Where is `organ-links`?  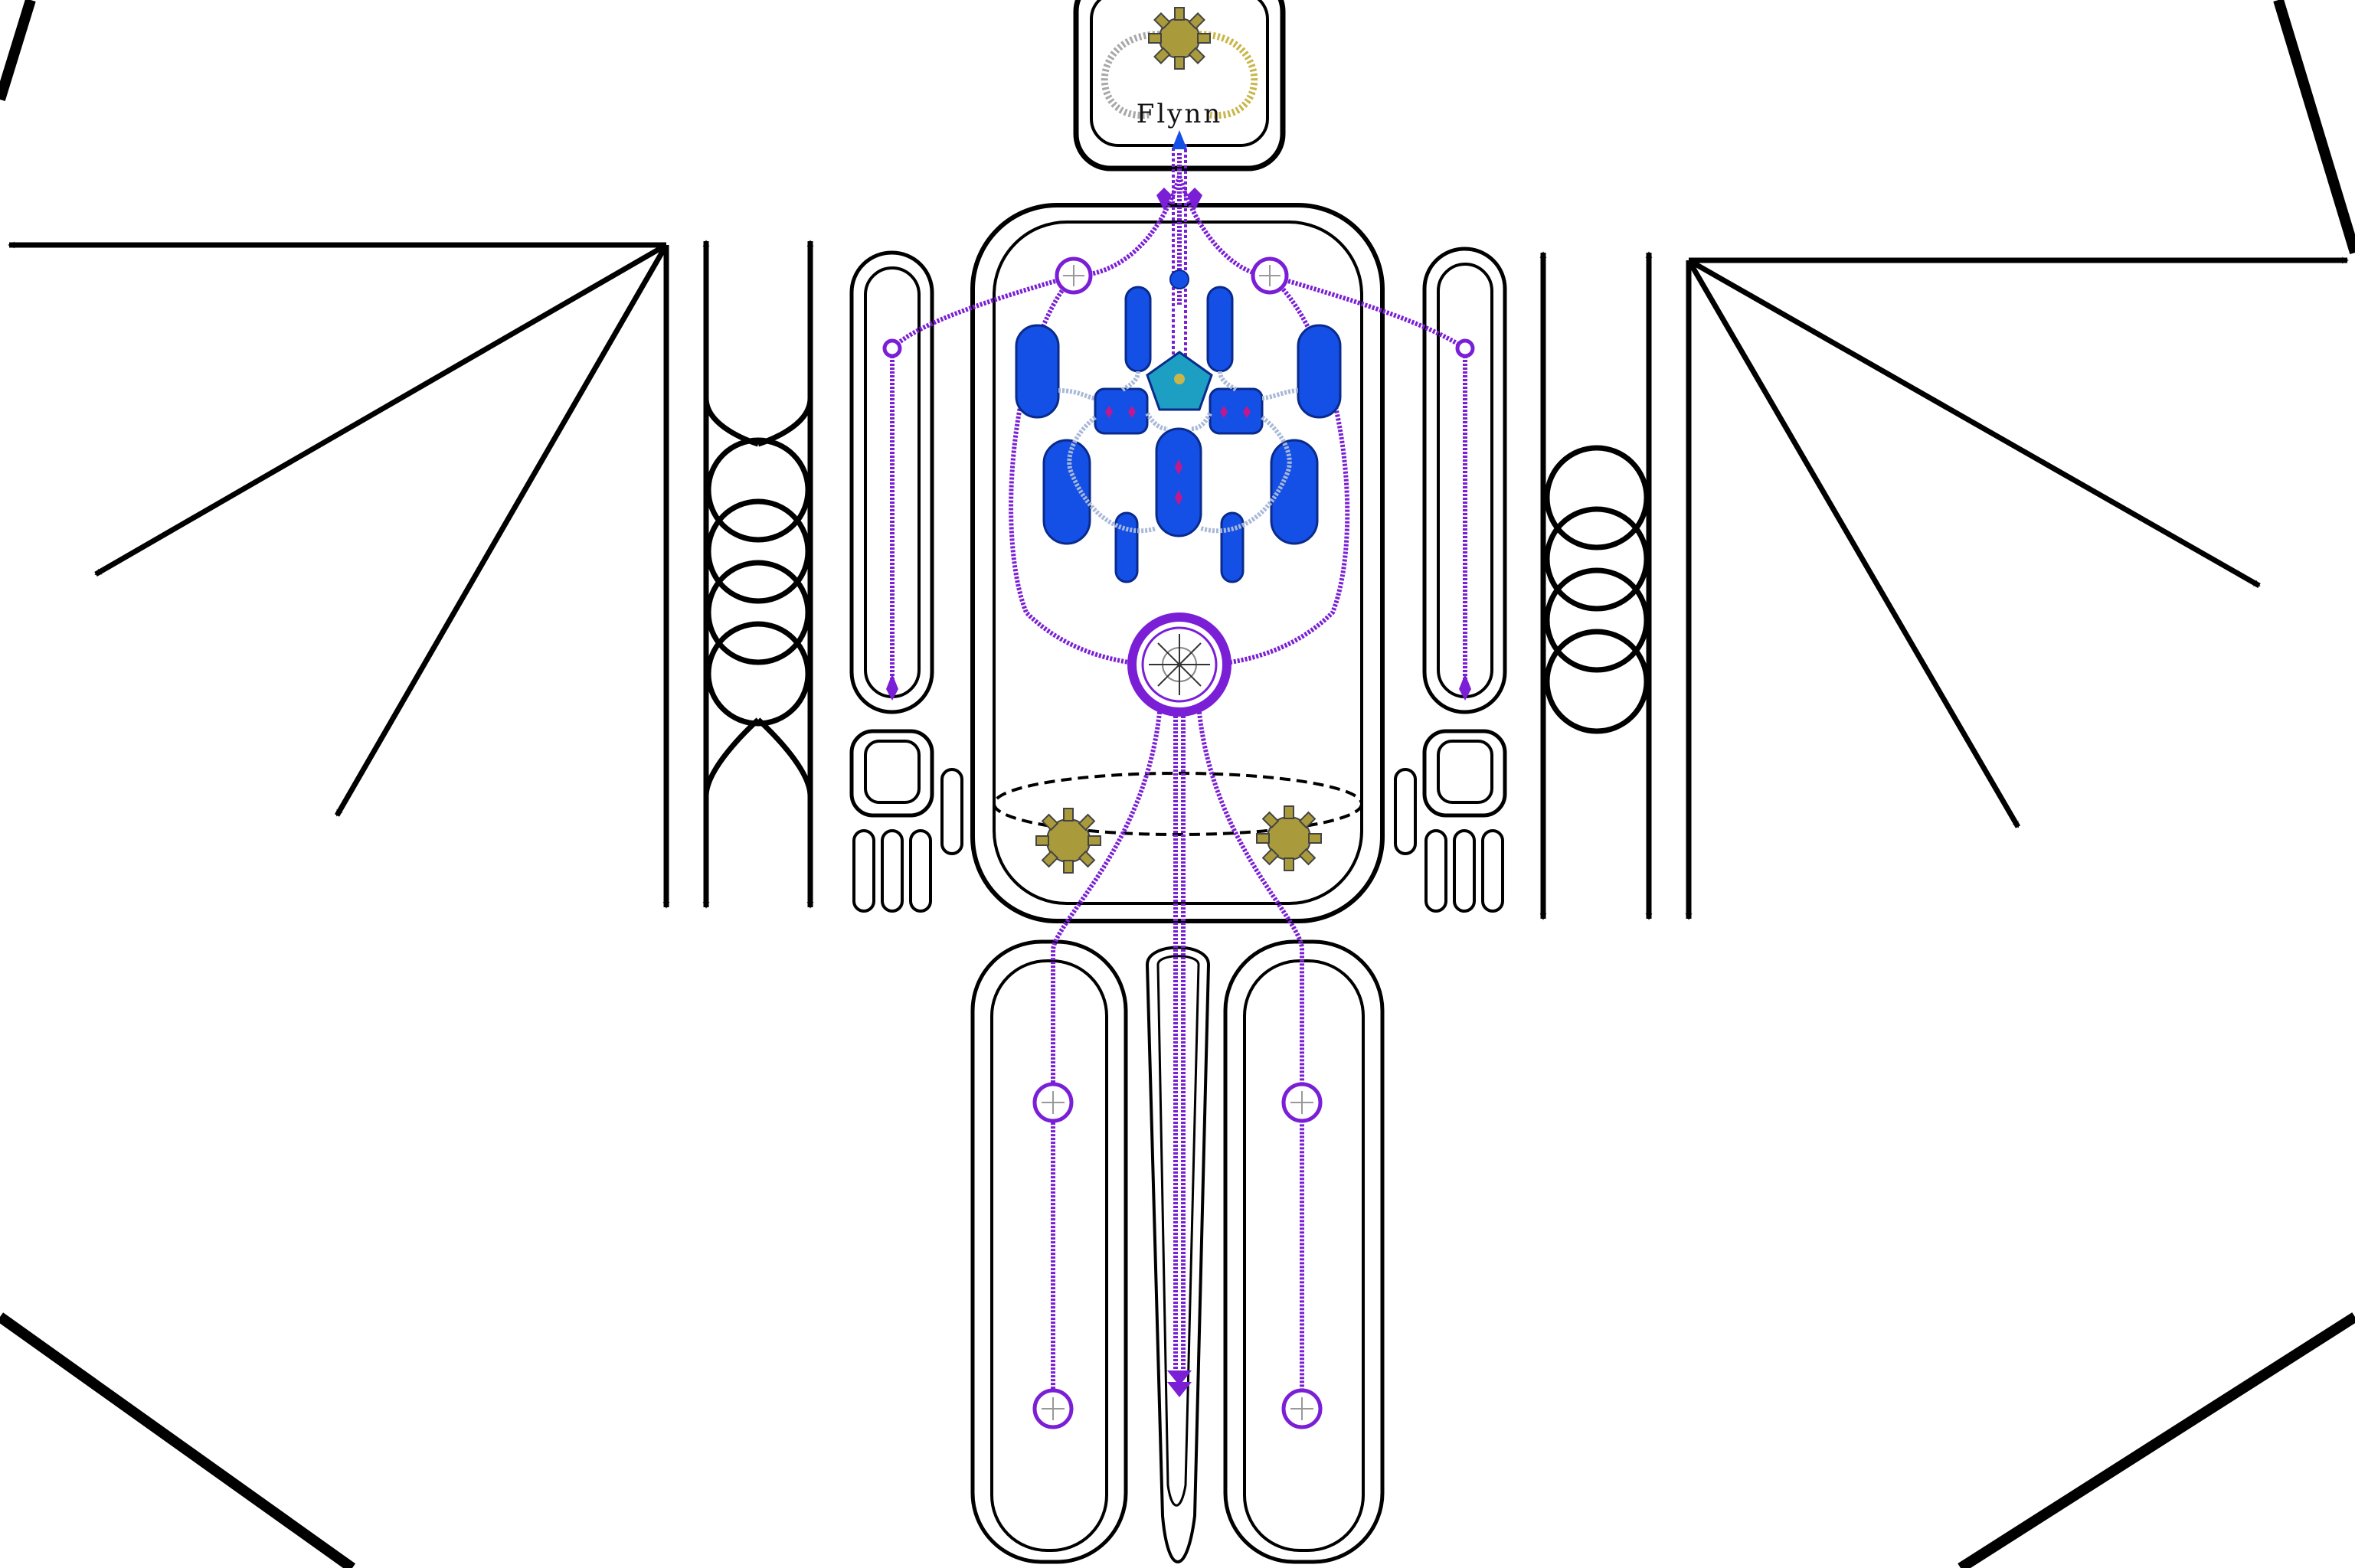 organ-links is located at coordinates (1178, 452).